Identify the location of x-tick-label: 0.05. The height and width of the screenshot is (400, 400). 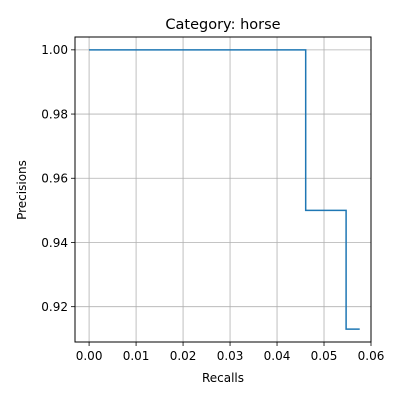
(324, 356).